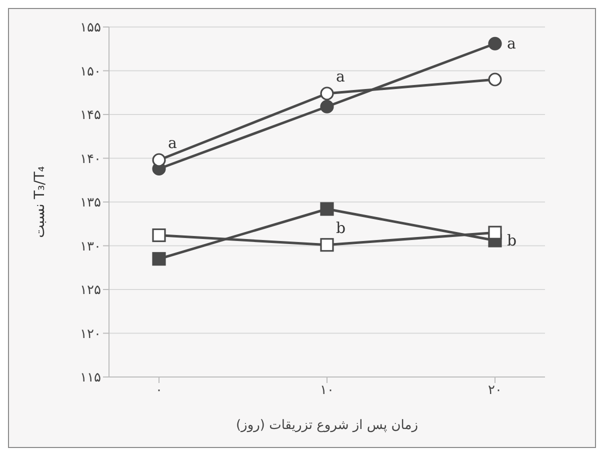 This screenshot has width=604, height=456. What do you see at coordinates (90, 72) in the screenshot?
I see `y-tick-label: ۱۵۰` at bounding box center [90, 72].